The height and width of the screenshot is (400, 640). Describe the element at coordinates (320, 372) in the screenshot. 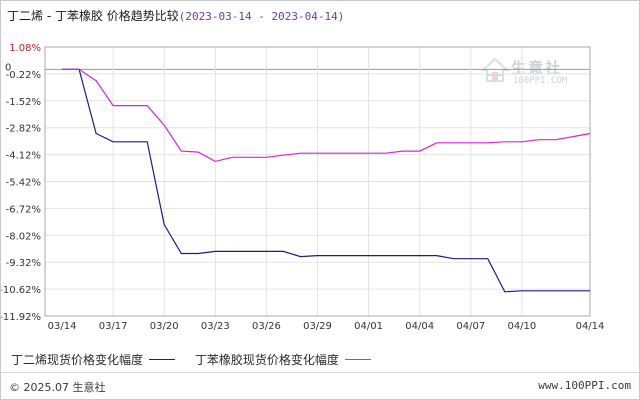

I see `footer-divider` at that location.